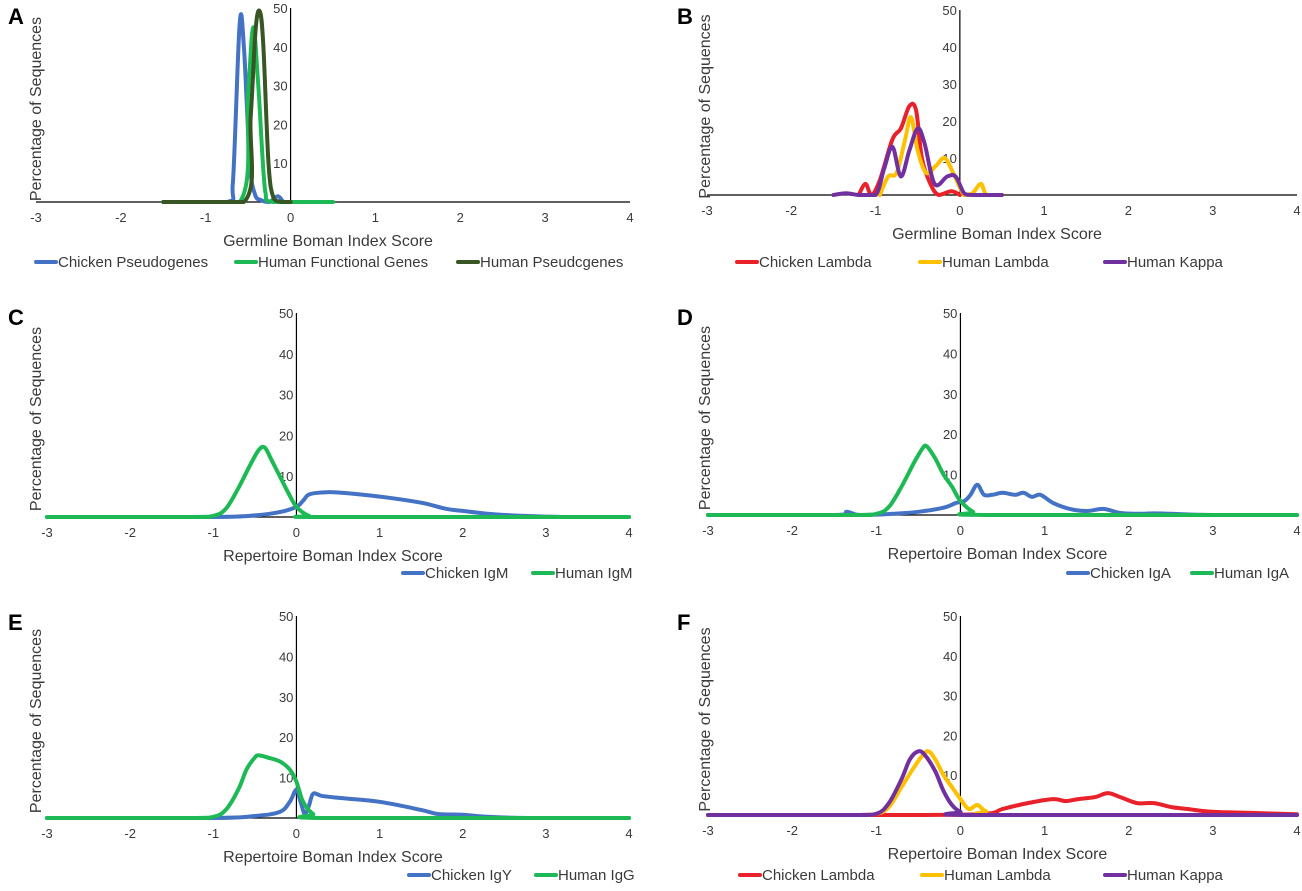 This screenshot has width=1302, height=891. I want to click on panel-a-xtick-label: -2, so click(121, 217).